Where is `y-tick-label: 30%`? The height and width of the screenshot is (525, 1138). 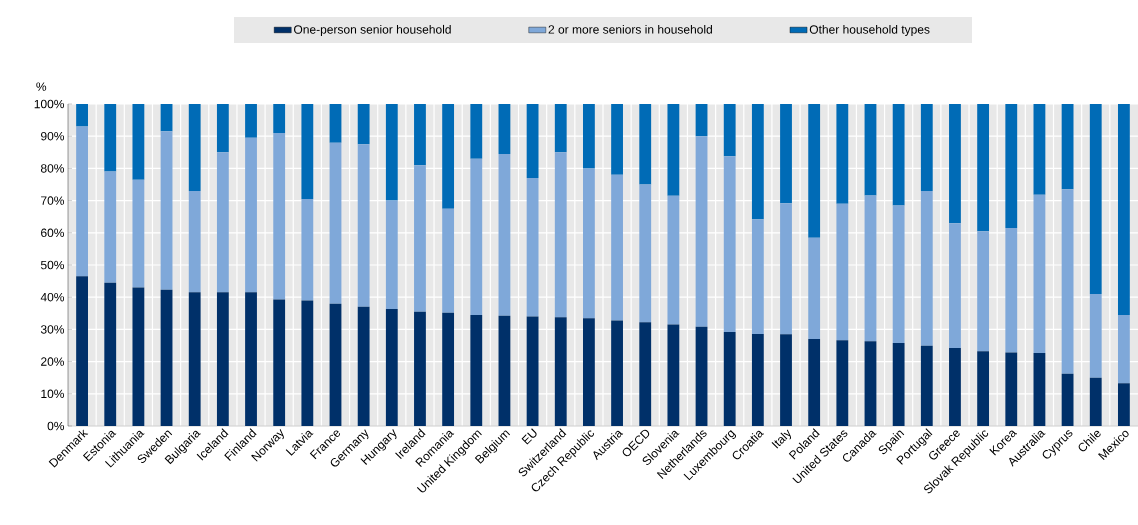
y-tick-label: 30% is located at coordinates (52, 329).